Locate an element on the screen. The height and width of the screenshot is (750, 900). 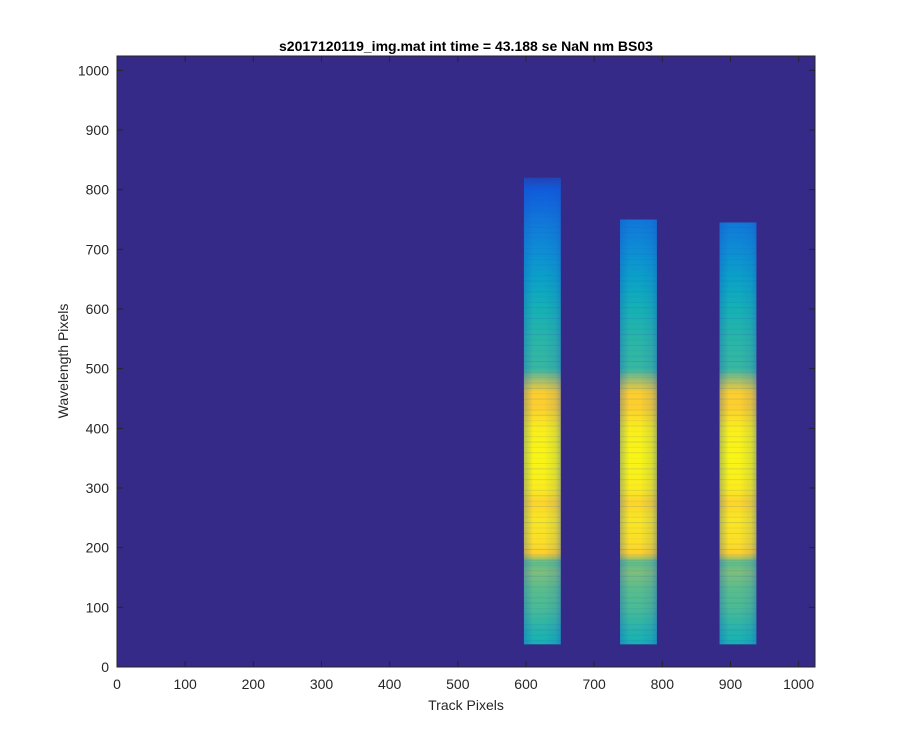
y-tick-label: 500 is located at coordinates (98, 369).